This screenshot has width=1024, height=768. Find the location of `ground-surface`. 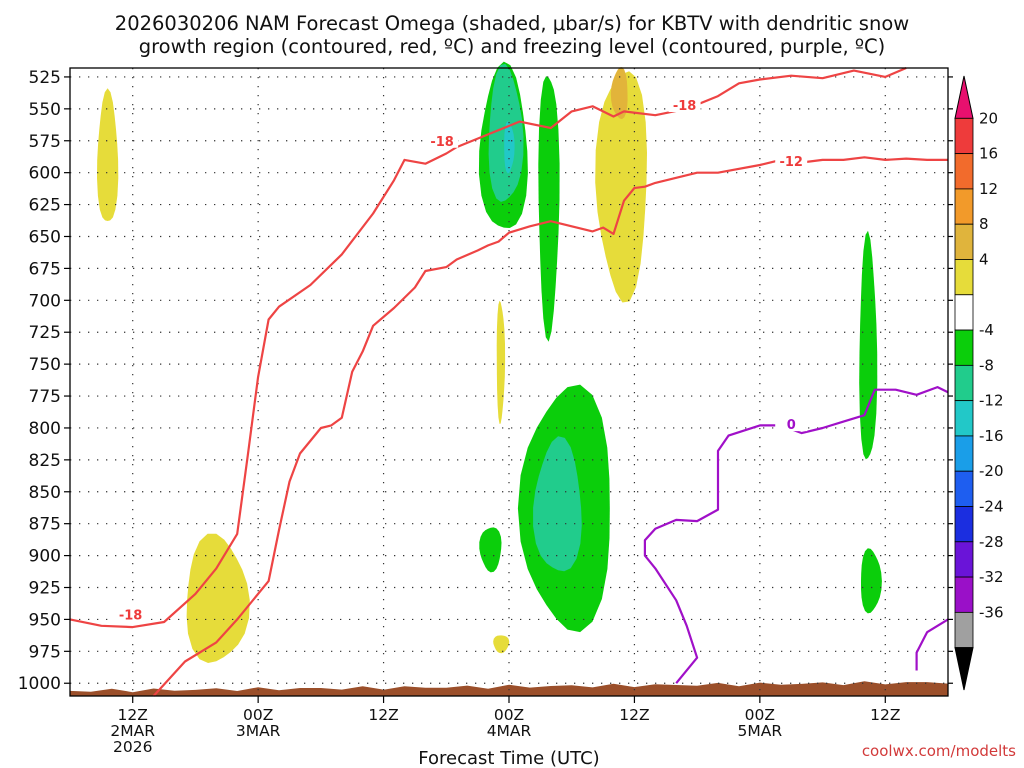

ground-surface is located at coordinates (509, 688).